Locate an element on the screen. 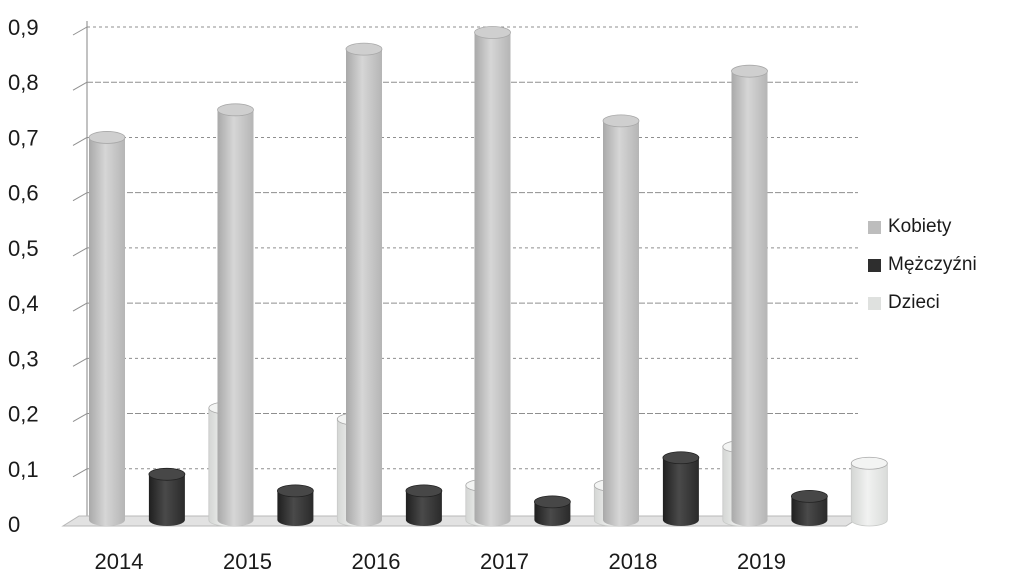 The width and height of the screenshot is (1012, 574). legend-swatch-dzieci is located at coordinates (874, 303).